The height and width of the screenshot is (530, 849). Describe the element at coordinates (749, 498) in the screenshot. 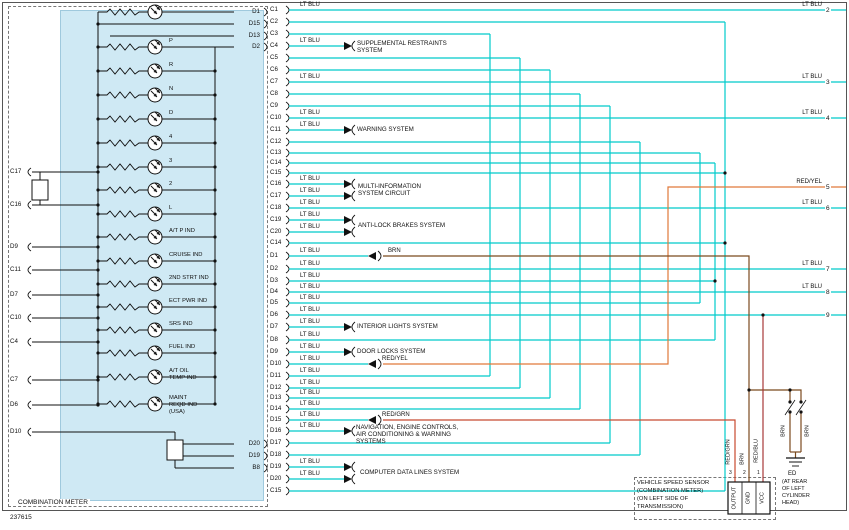

I see `sensor-graphics` at that location.